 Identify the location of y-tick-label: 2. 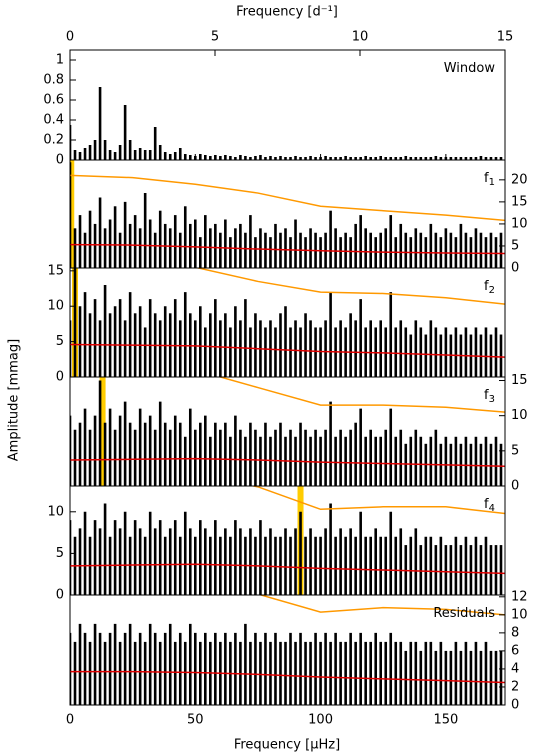
(515, 686).